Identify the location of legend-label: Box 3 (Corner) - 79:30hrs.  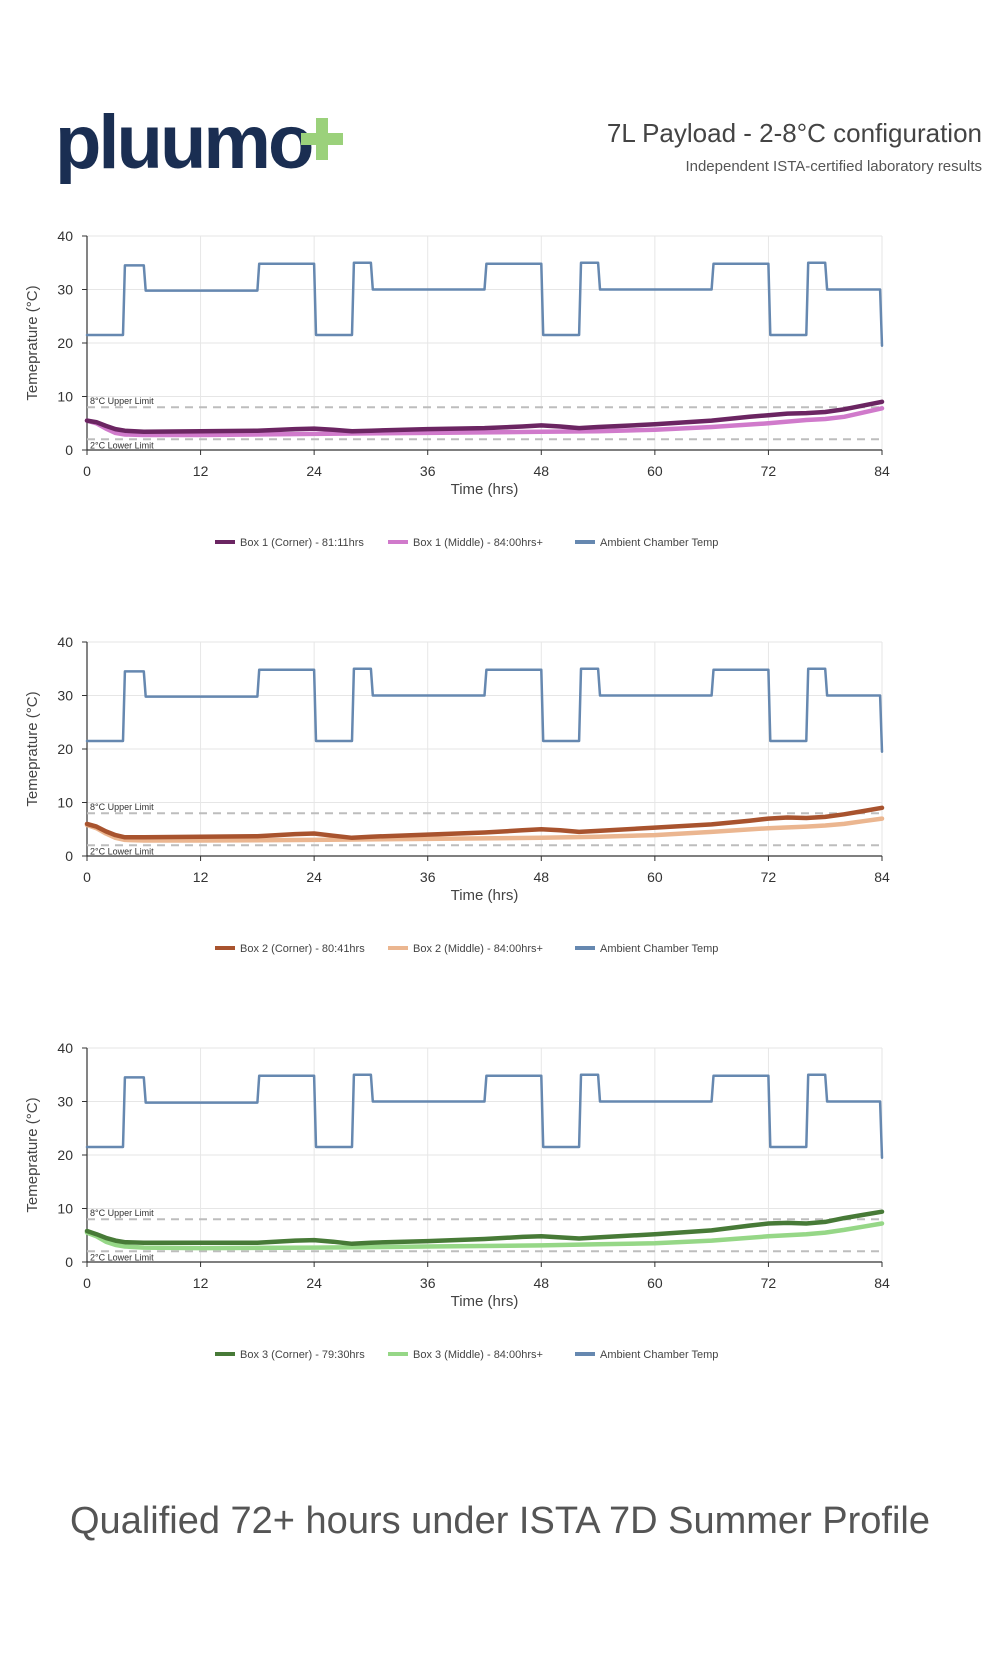
(302, 1355).